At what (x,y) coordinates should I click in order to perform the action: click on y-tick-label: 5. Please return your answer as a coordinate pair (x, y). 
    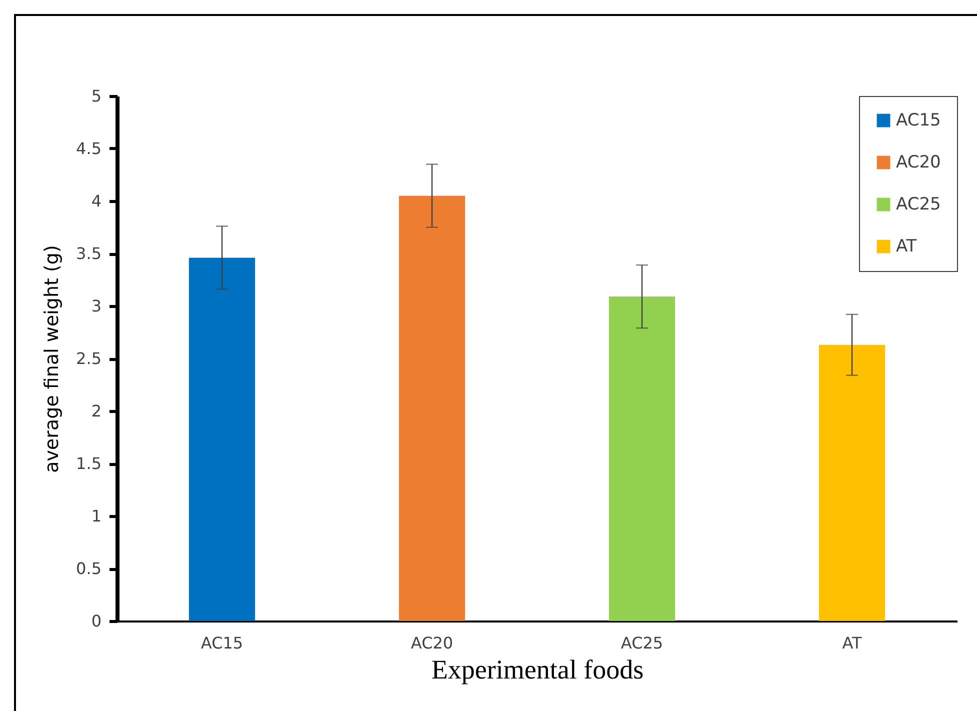
    Looking at the image, I should click on (96, 96).